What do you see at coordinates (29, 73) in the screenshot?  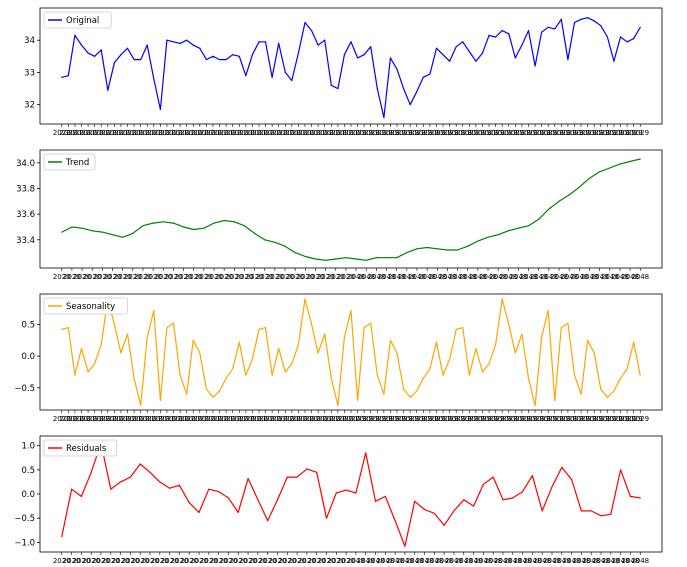 I see `y-tick-label: 33` at bounding box center [29, 73].